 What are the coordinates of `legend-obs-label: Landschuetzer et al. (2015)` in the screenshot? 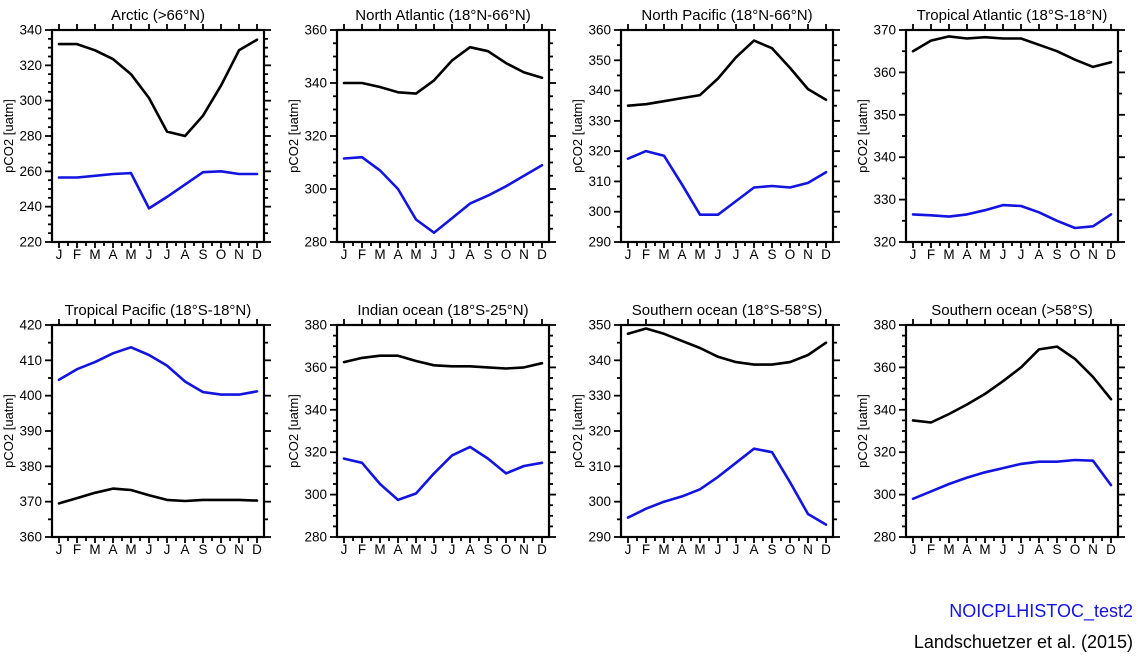 It's located at (1023, 642).